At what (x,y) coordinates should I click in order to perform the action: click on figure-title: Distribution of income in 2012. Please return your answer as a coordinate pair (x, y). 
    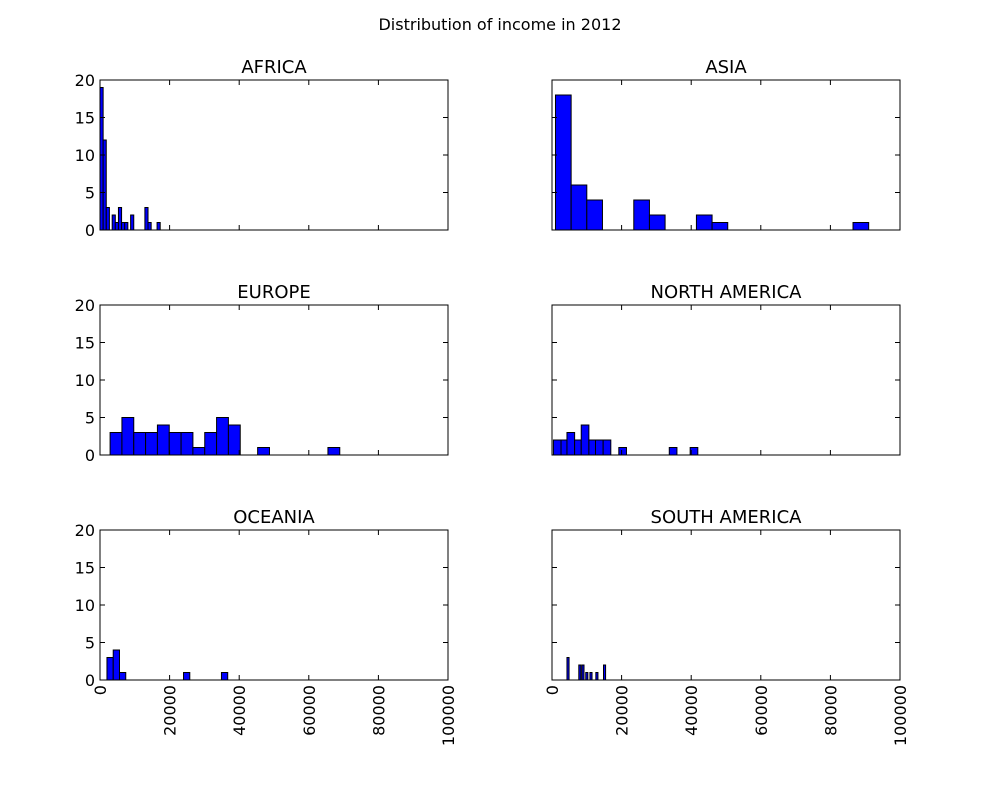
    Looking at the image, I should click on (499, 24).